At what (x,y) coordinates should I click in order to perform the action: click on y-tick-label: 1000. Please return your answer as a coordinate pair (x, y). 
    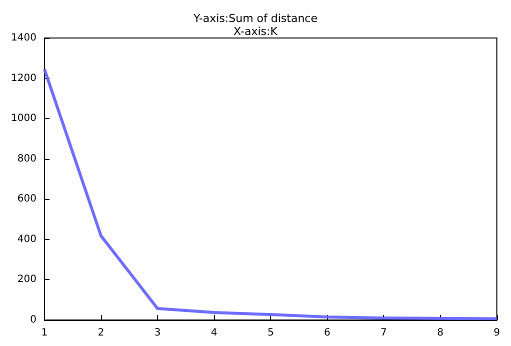
    Looking at the image, I should click on (23, 118).